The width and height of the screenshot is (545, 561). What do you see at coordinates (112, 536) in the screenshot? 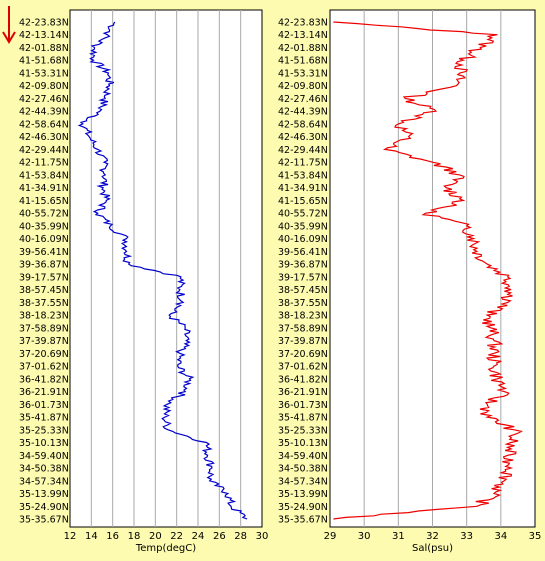
I see `temp-x-tick-label: 16` at bounding box center [112, 536].